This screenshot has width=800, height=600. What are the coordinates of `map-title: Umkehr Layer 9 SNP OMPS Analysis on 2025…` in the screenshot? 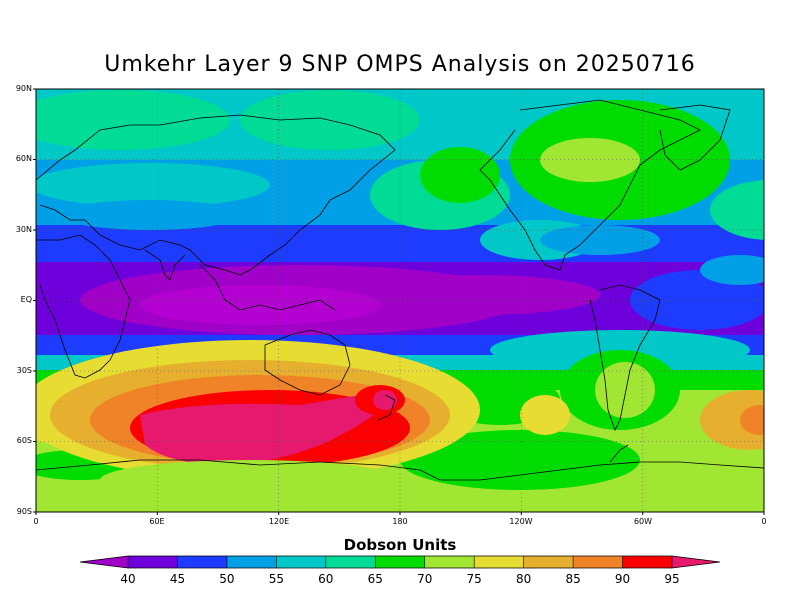 It's located at (400, 64).